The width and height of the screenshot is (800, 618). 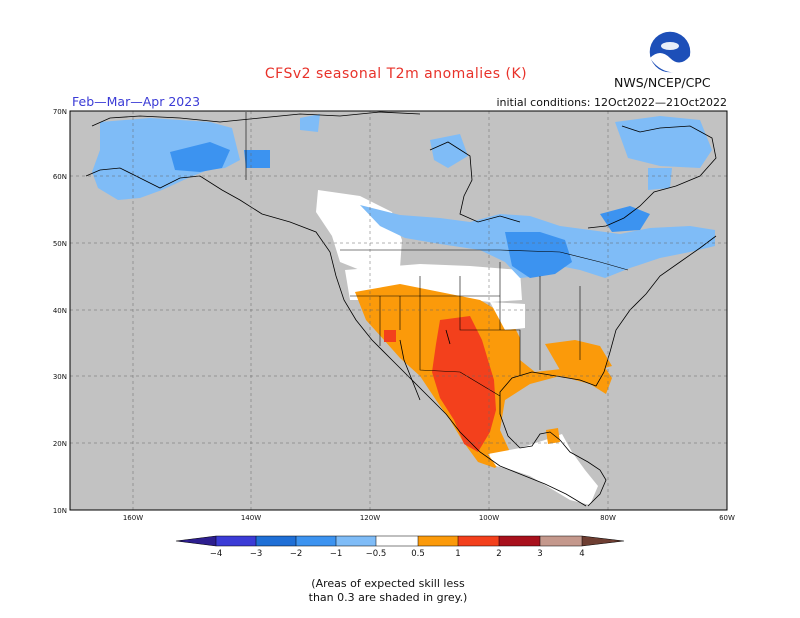 What do you see at coordinates (296, 554) in the screenshot?
I see `colorbar-label: −2` at bounding box center [296, 554].